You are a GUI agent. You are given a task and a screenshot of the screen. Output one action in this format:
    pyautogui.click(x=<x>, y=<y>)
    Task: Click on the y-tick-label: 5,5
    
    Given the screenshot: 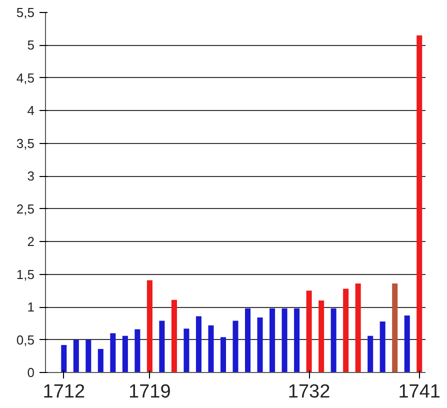 What is the action you would take?
    pyautogui.click(x=25, y=12)
    